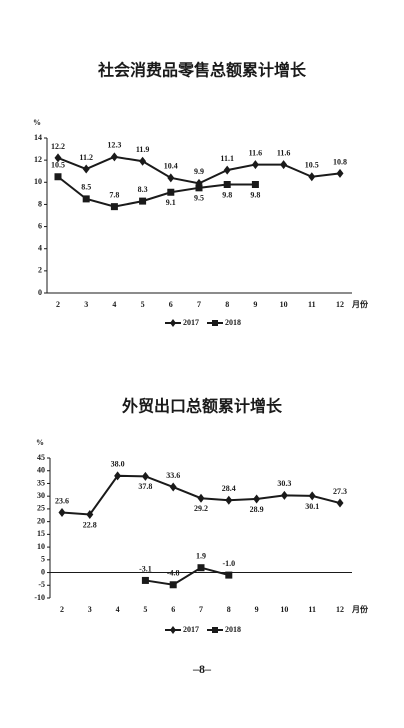 Image resolution: width=404 pixels, height=728 pixels. I want to click on value-label: 27.3, so click(340, 491).